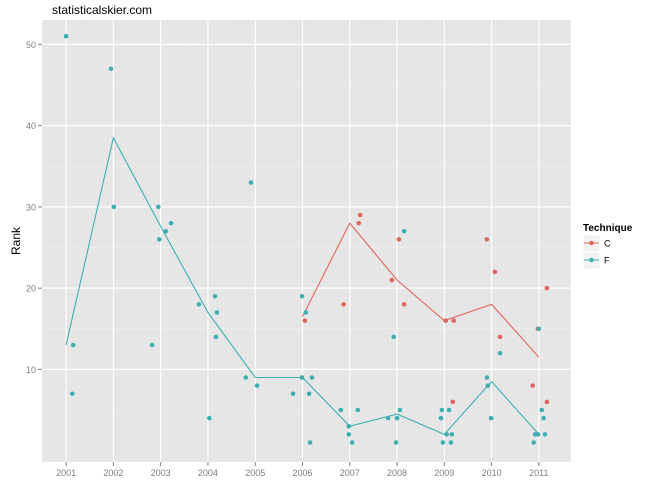 This screenshot has height=500, width=650. I want to click on chart-title: statisticalskier.com, so click(102, 10).